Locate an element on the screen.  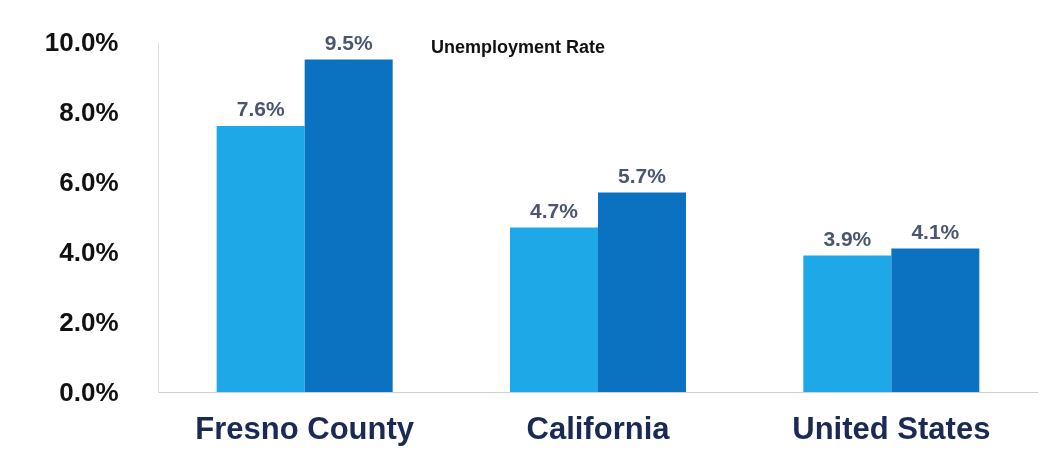
y-tick-label: 4.0% is located at coordinates (89, 251).